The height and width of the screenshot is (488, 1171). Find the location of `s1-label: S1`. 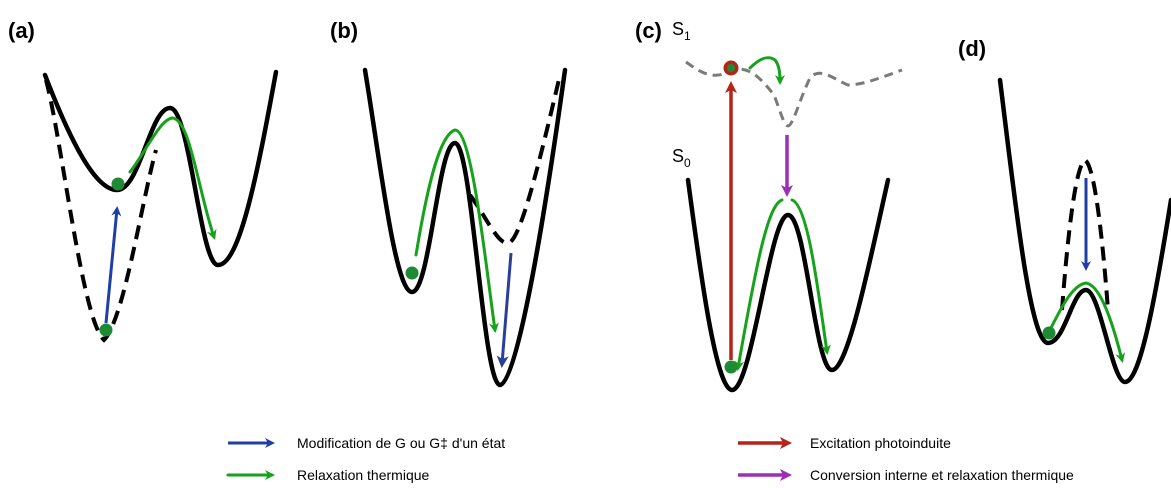

s1-label: S1 is located at coordinates (681, 31).